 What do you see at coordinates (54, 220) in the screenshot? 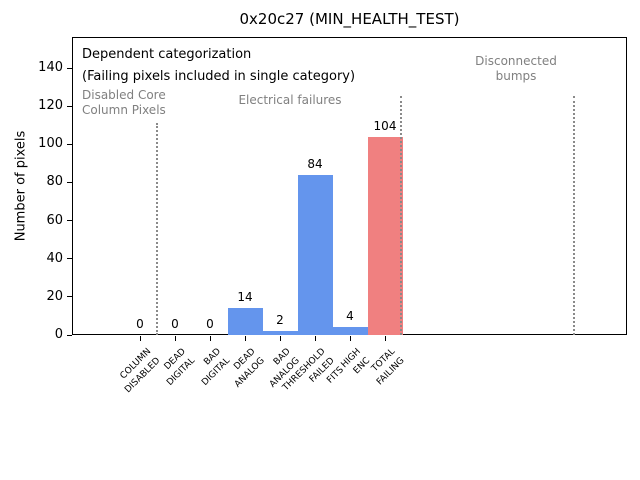
I see `y-tick-label: 60` at bounding box center [54, 220].